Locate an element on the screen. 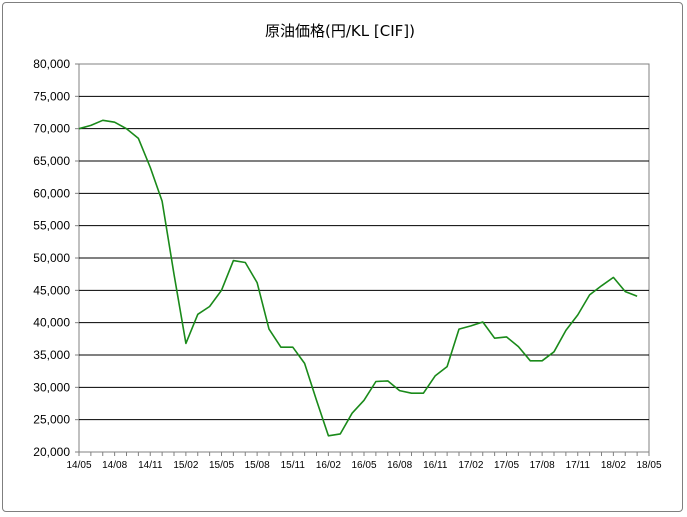  y-tick-label: 55,000 is located at coordinates (51, 226).